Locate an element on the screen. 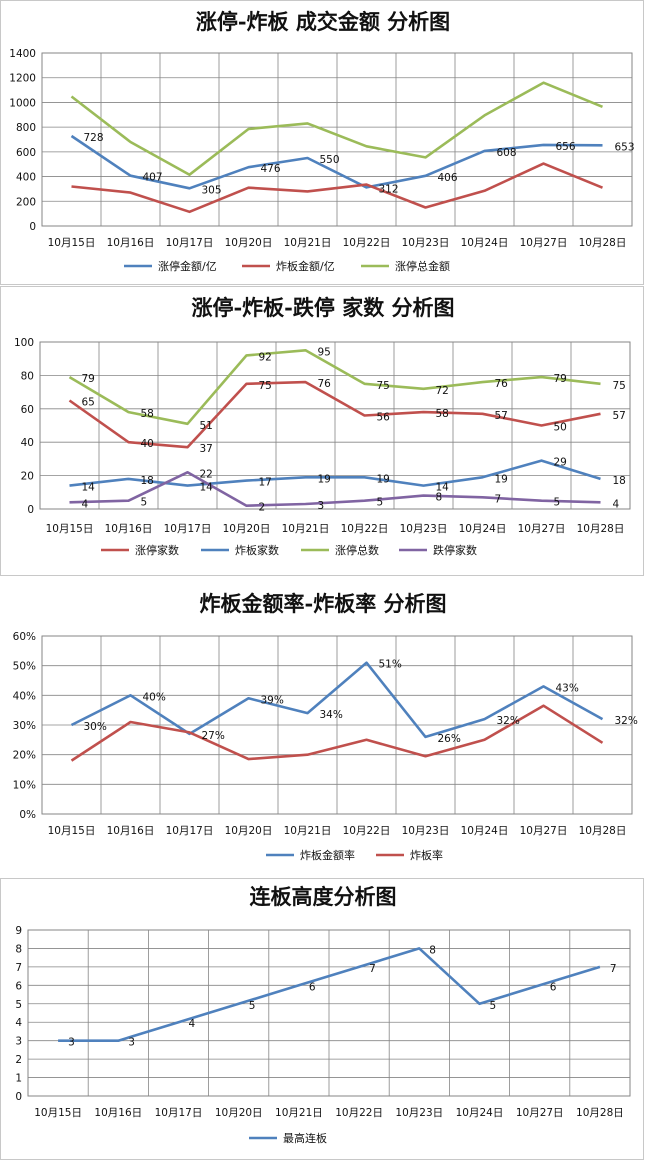 This screenshot has height=1160, width=646. data-label: 50 is located at coordinates (560, 428).